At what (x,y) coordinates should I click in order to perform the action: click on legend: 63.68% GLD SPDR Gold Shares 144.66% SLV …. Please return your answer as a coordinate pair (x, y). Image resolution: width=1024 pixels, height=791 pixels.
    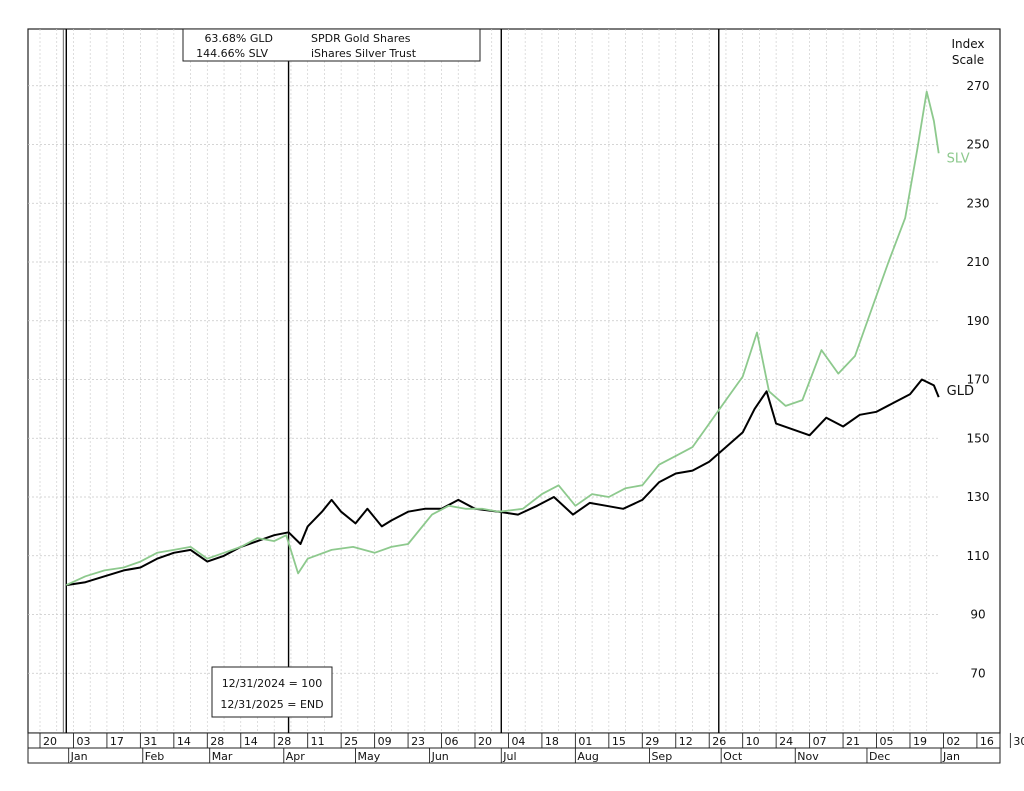
    Looking at the image, I should click on (331, 45).